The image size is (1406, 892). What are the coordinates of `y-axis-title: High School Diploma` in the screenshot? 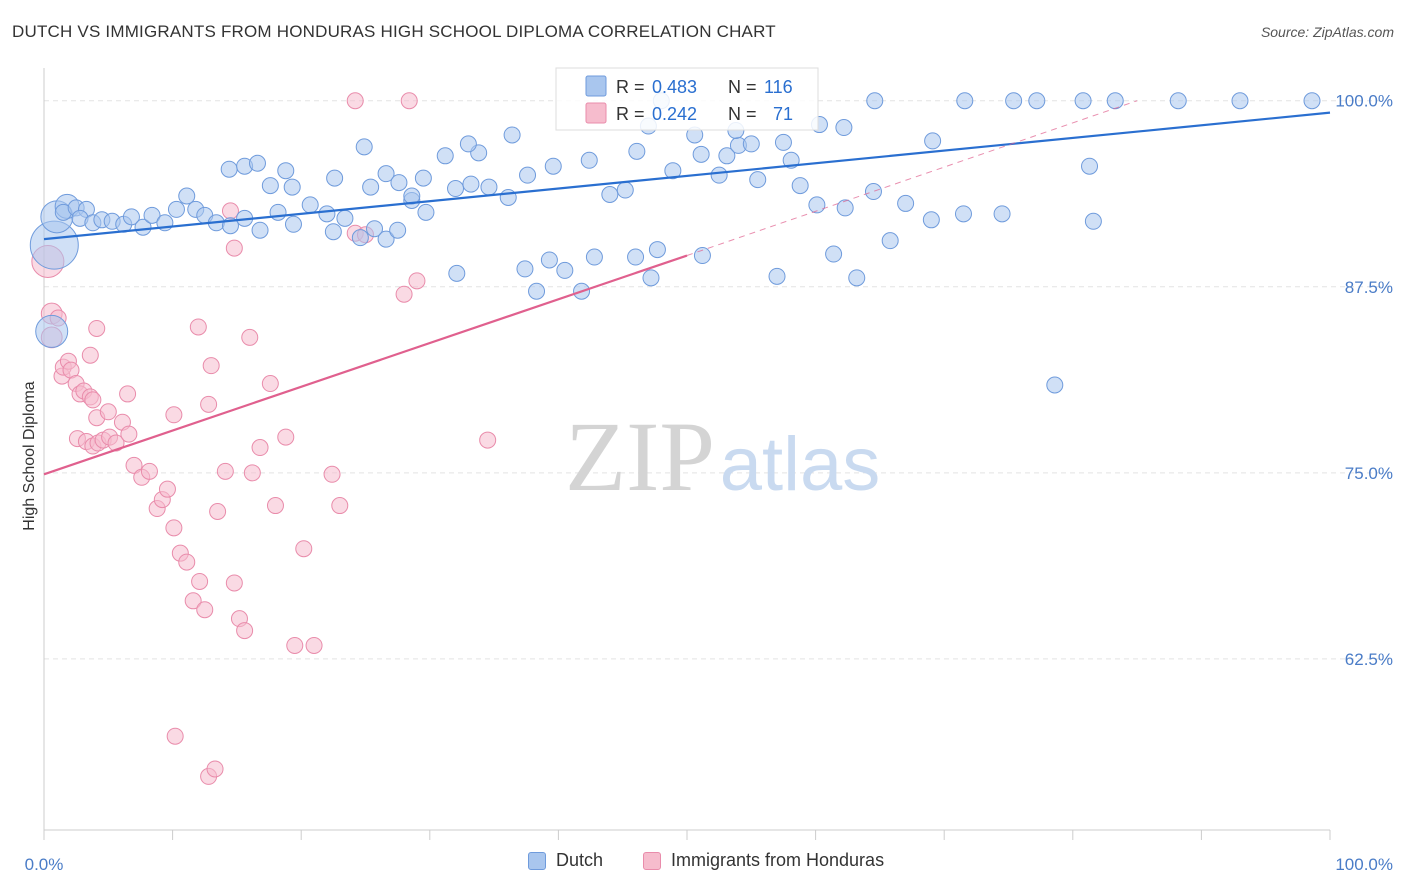 It's located at (29, 456).